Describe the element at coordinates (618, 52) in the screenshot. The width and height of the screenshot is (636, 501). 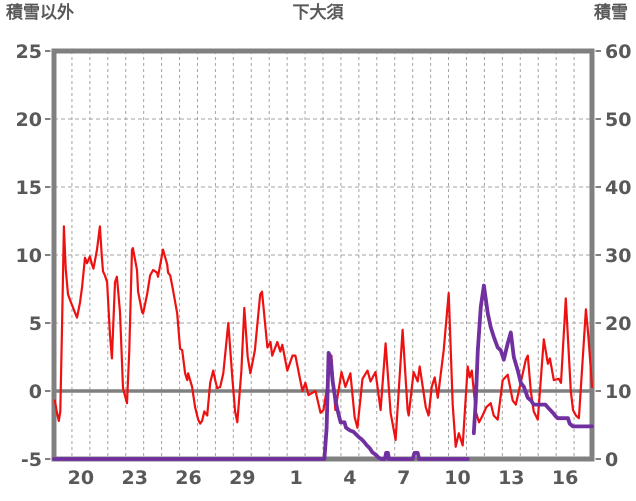
I see `right-axis-tick-label: 60` at that location.